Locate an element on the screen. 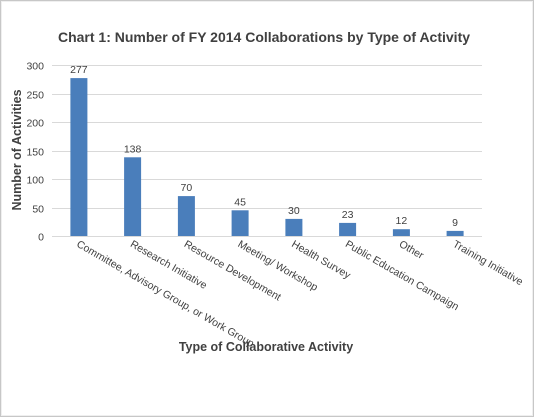 The width and height of the screenshot is (534, 417). y-tick-label: 100 is located at coordinates (35, 181).